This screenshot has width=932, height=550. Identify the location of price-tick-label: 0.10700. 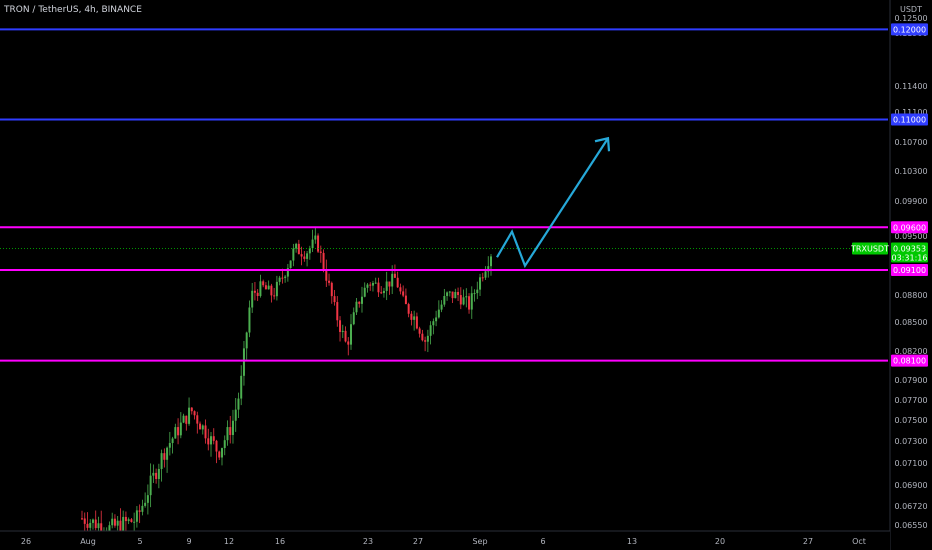
(910, 142).